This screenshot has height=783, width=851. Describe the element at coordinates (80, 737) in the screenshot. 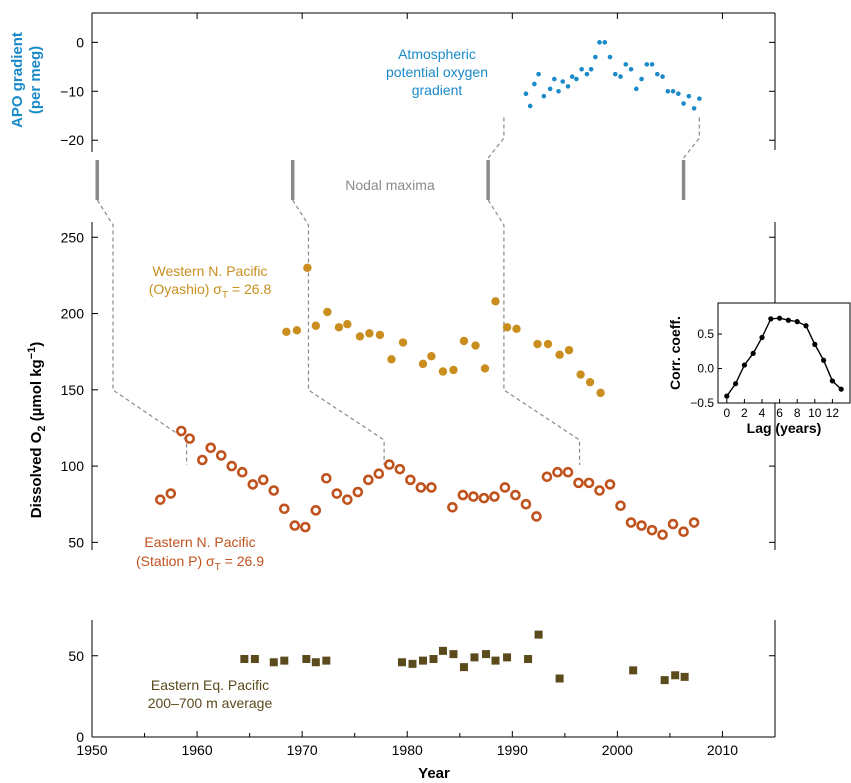

I see `eq-ytick-label: 0` at that location.